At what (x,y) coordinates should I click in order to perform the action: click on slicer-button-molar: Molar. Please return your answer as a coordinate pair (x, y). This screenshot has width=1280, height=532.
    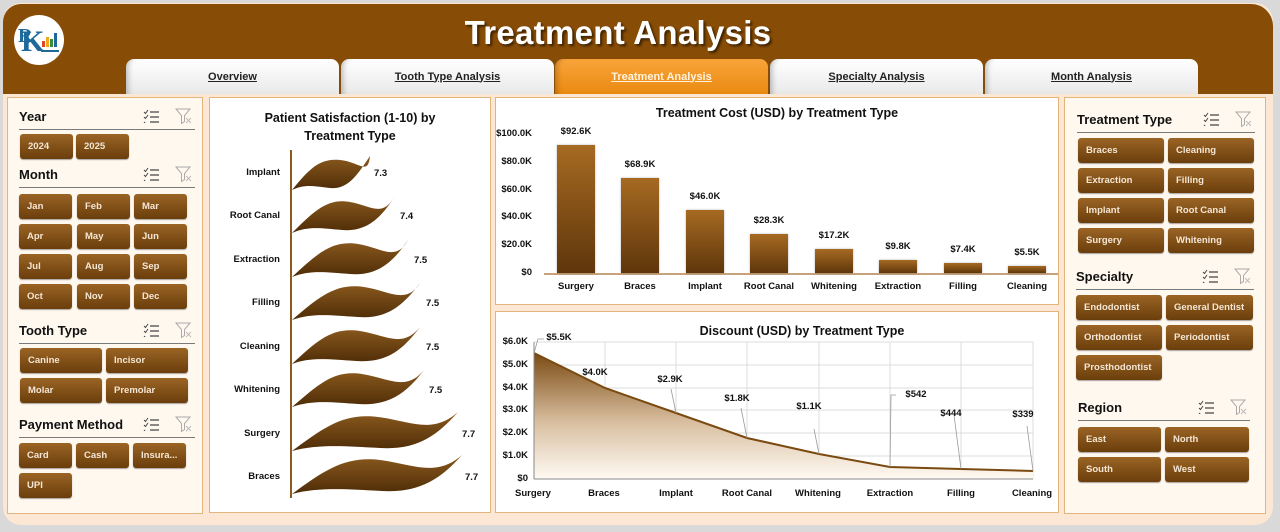
    Looking at the image, I should click on (61, 390).